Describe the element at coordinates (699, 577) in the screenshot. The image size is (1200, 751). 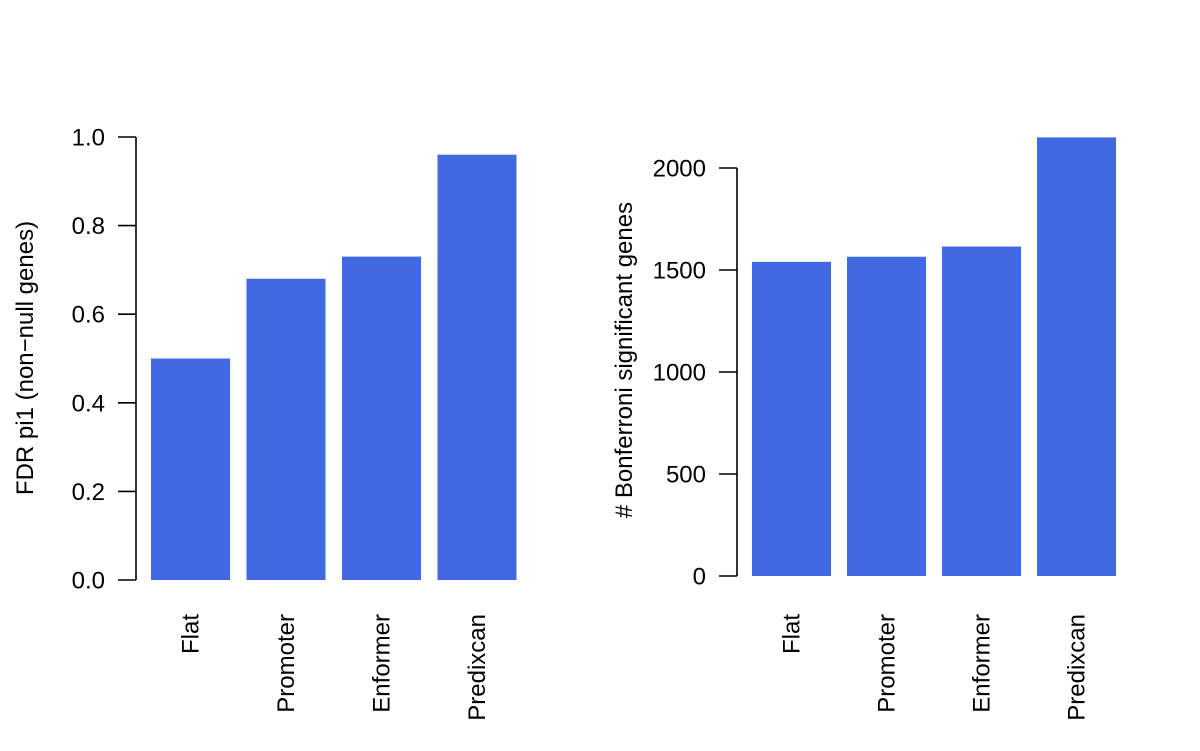
I see `y-tick-label: 0` at that location.